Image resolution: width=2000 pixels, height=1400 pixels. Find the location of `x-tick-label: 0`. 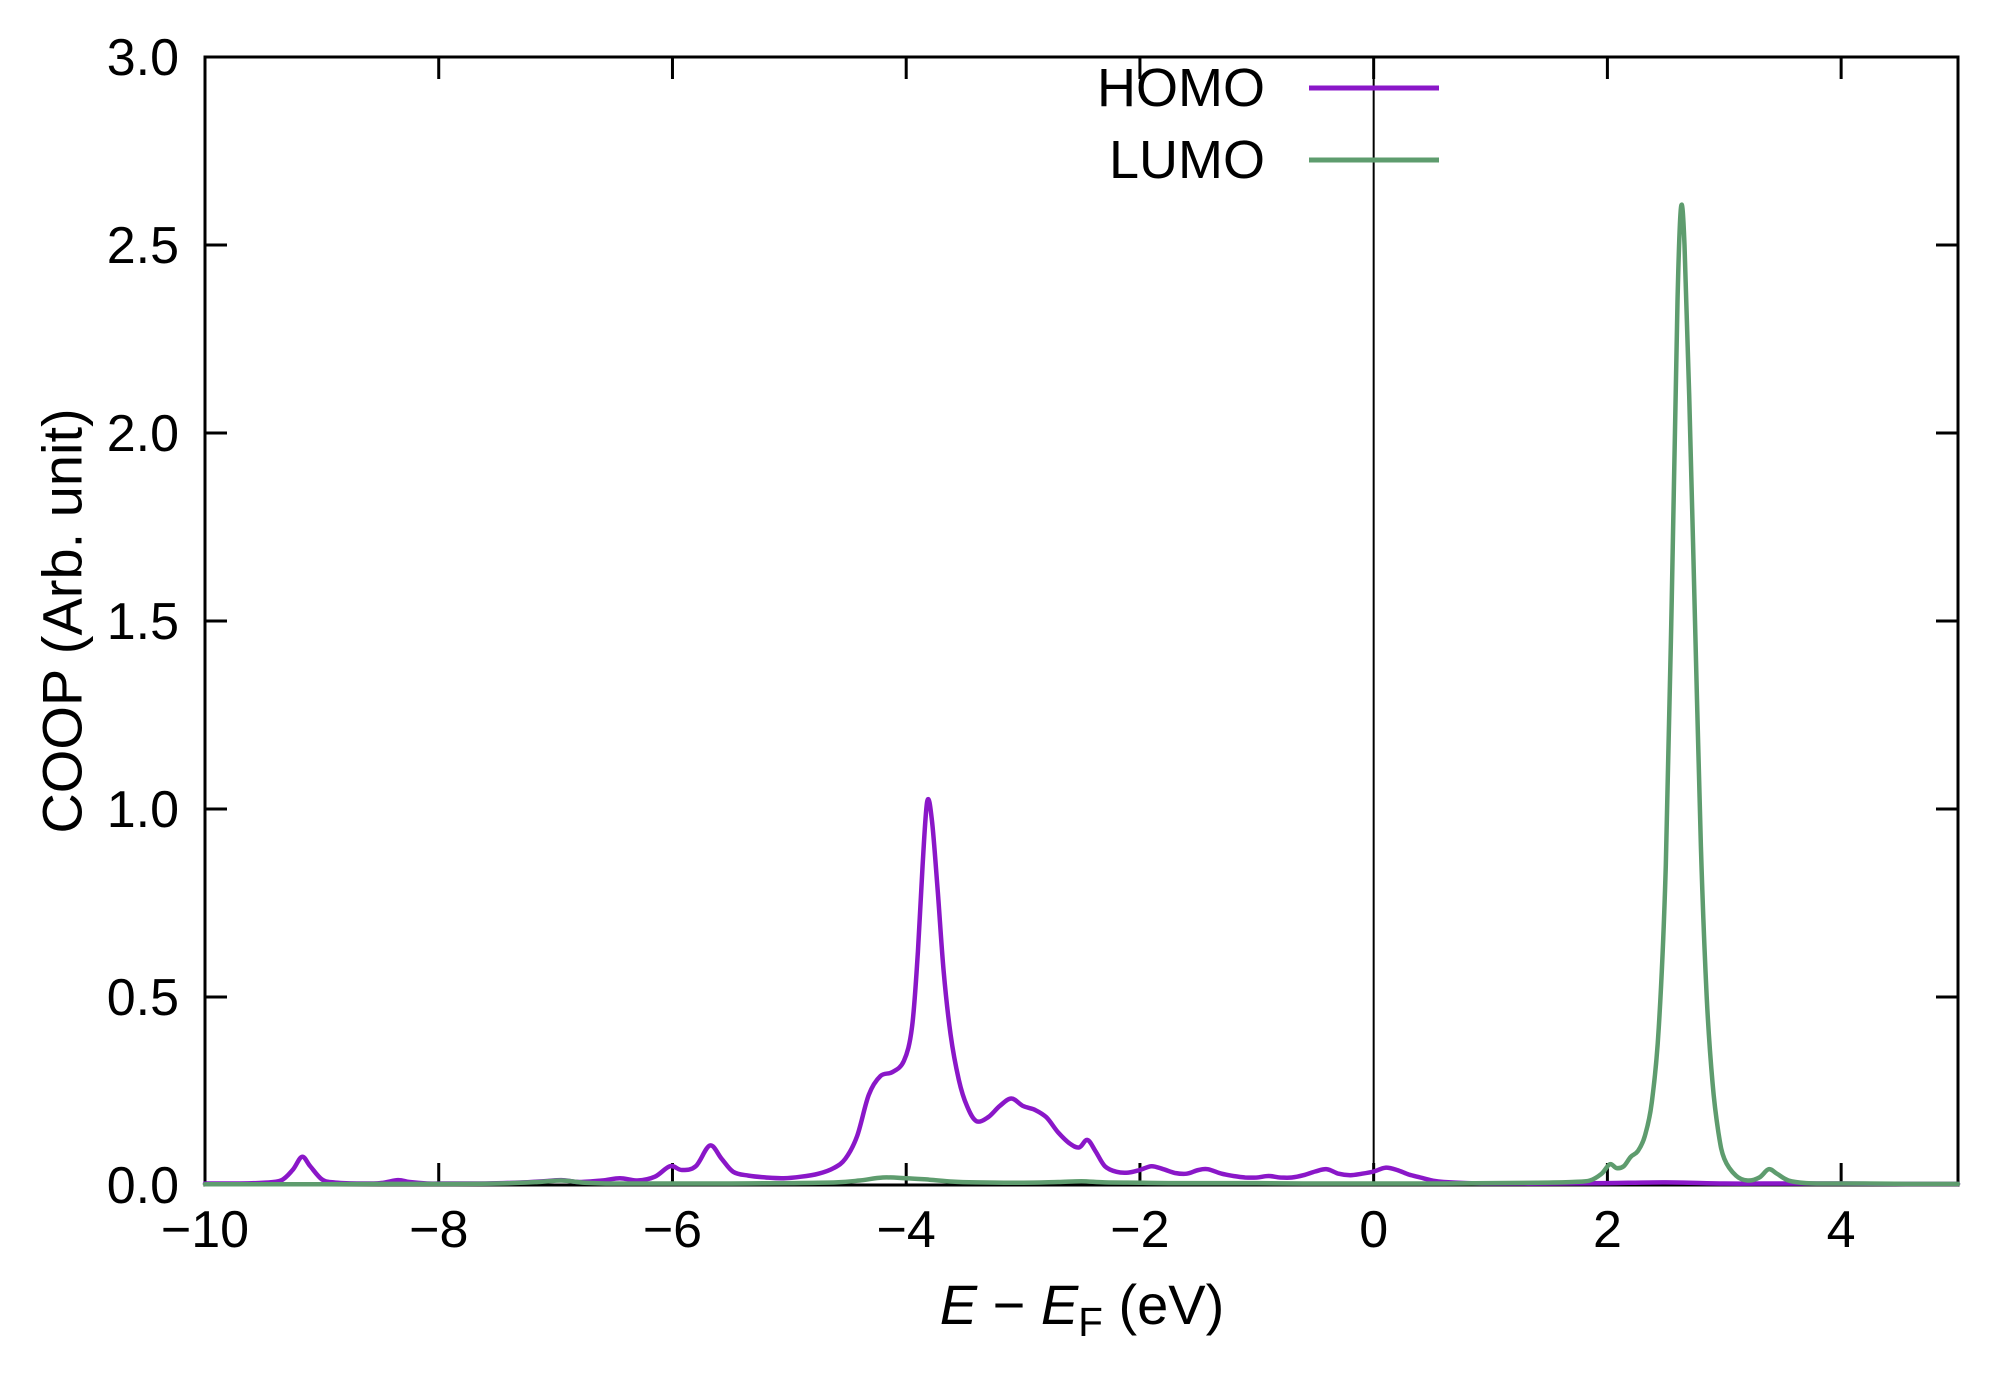

x-tick-label: 0 is located at coordinates (1373, 1230).